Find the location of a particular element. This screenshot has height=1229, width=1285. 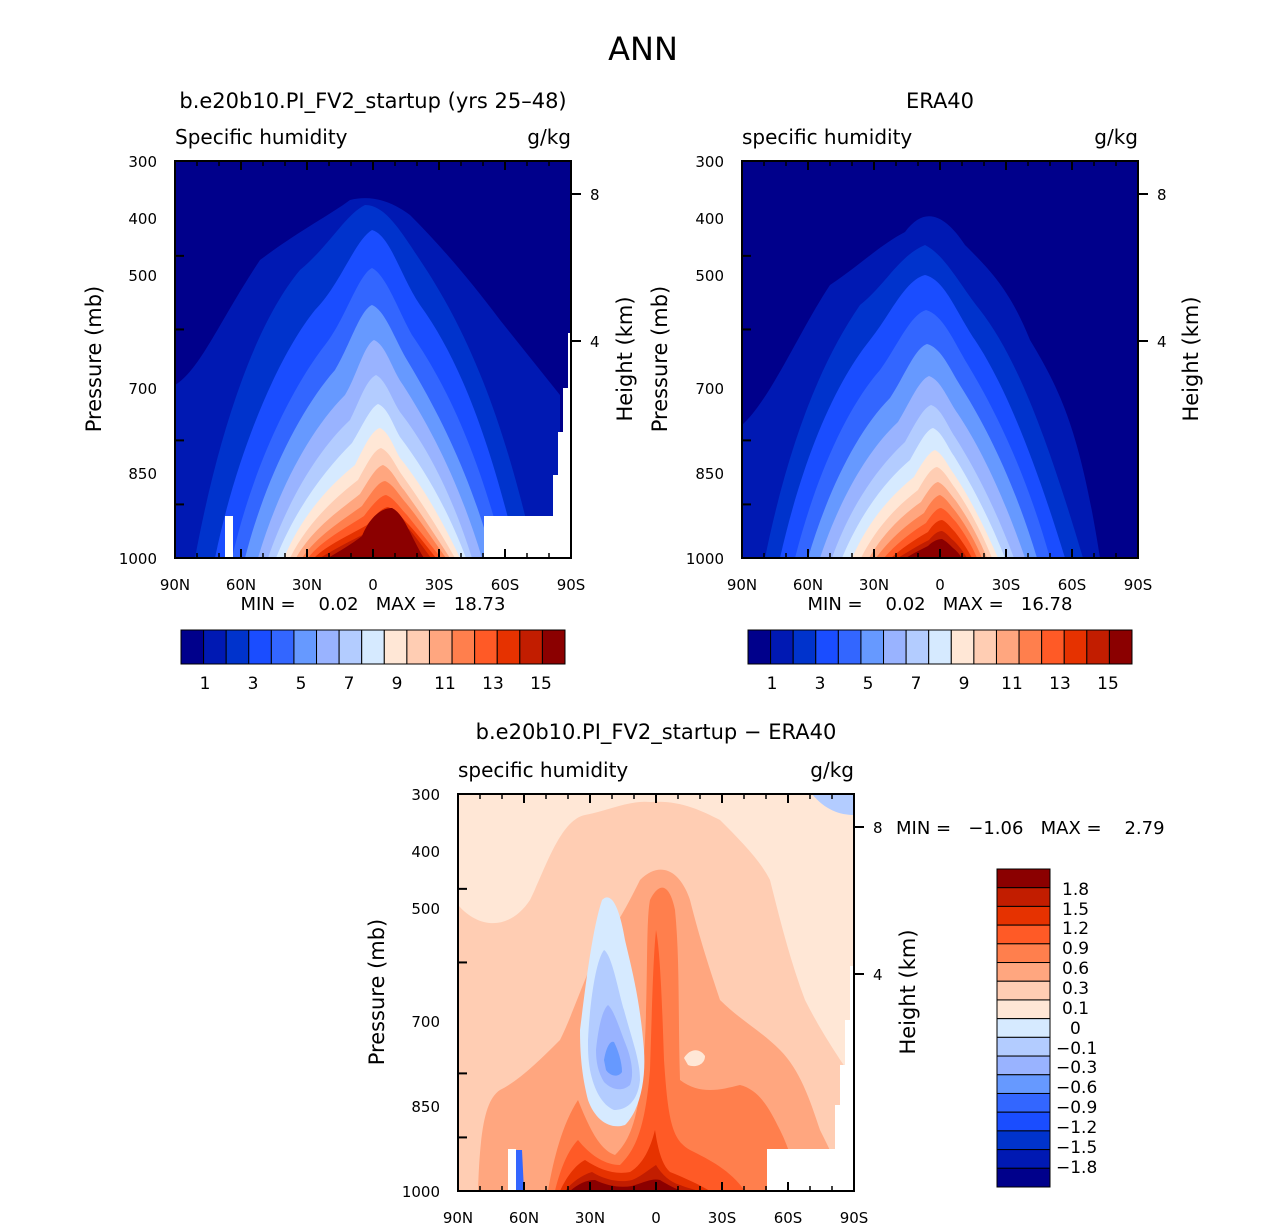

panel-difference-ytick: 400 is located at coordinates (425, 852).